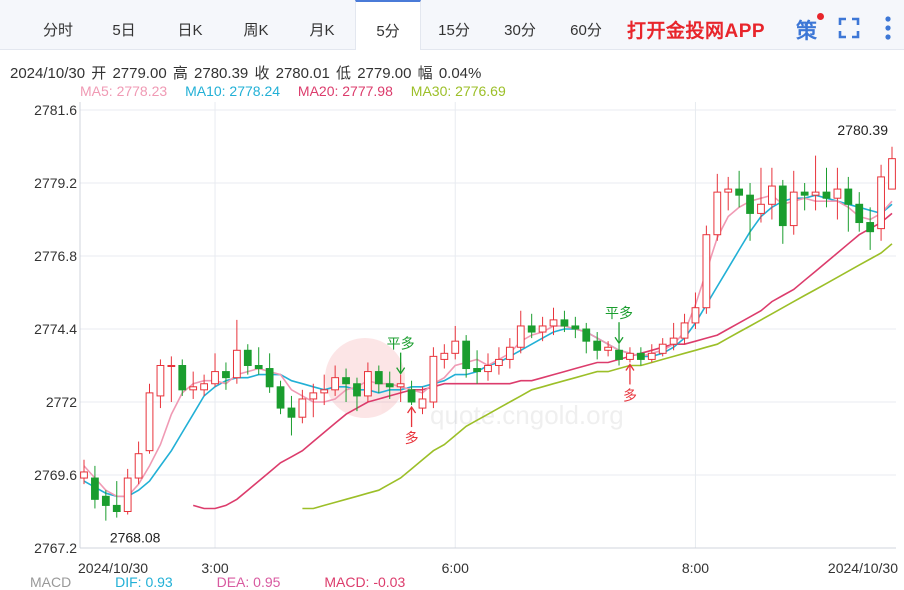 The image size is (904, 590). Describe the element at coordinates (888, 28) in the screenshot. I see `more-options-icon` at that location.